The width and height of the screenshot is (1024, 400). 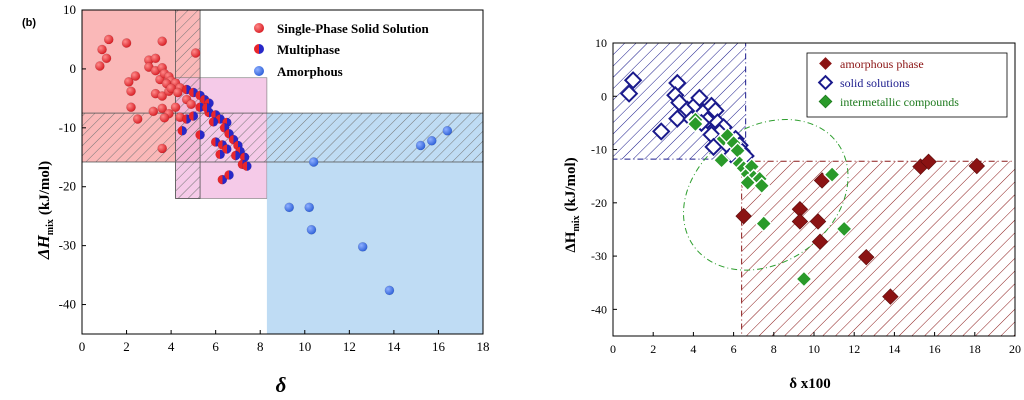 What do you see at coordinates (599, 256) in the screenshot?
I see `right-y-tick-label: -30` at bounding box center [599, 256].